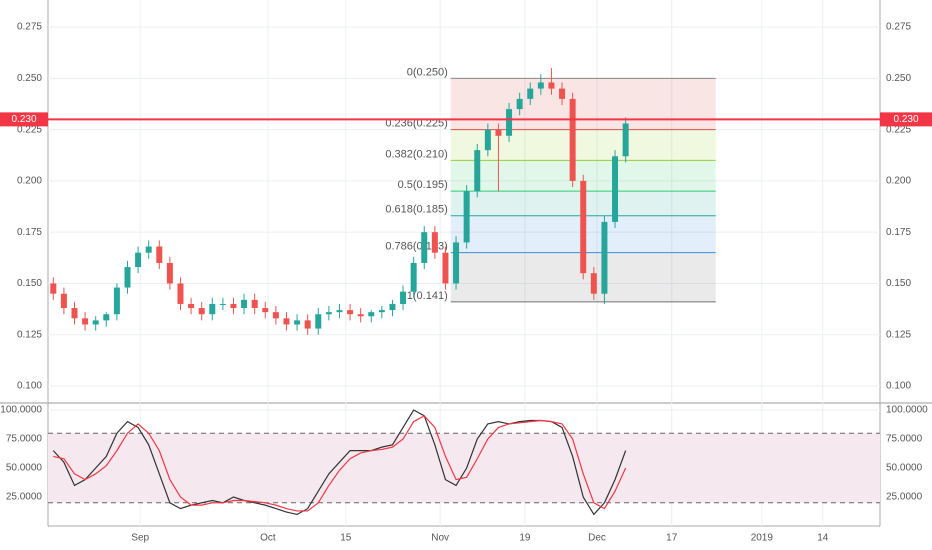 The height and width of the screenshot is (550, 932). Describe the element at coordinates (268, 538) in the screenshot. I see `x-tick-label: Oct` at that location.